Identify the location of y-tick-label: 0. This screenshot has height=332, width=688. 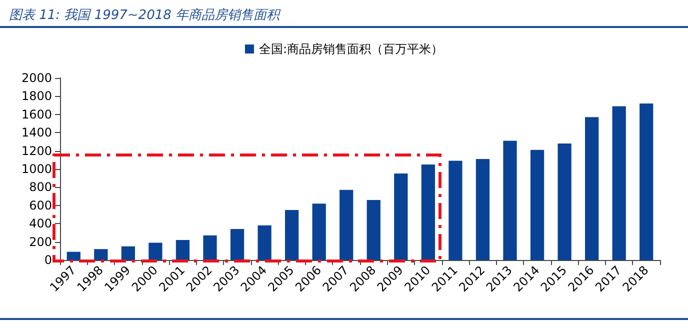
(48, 260).